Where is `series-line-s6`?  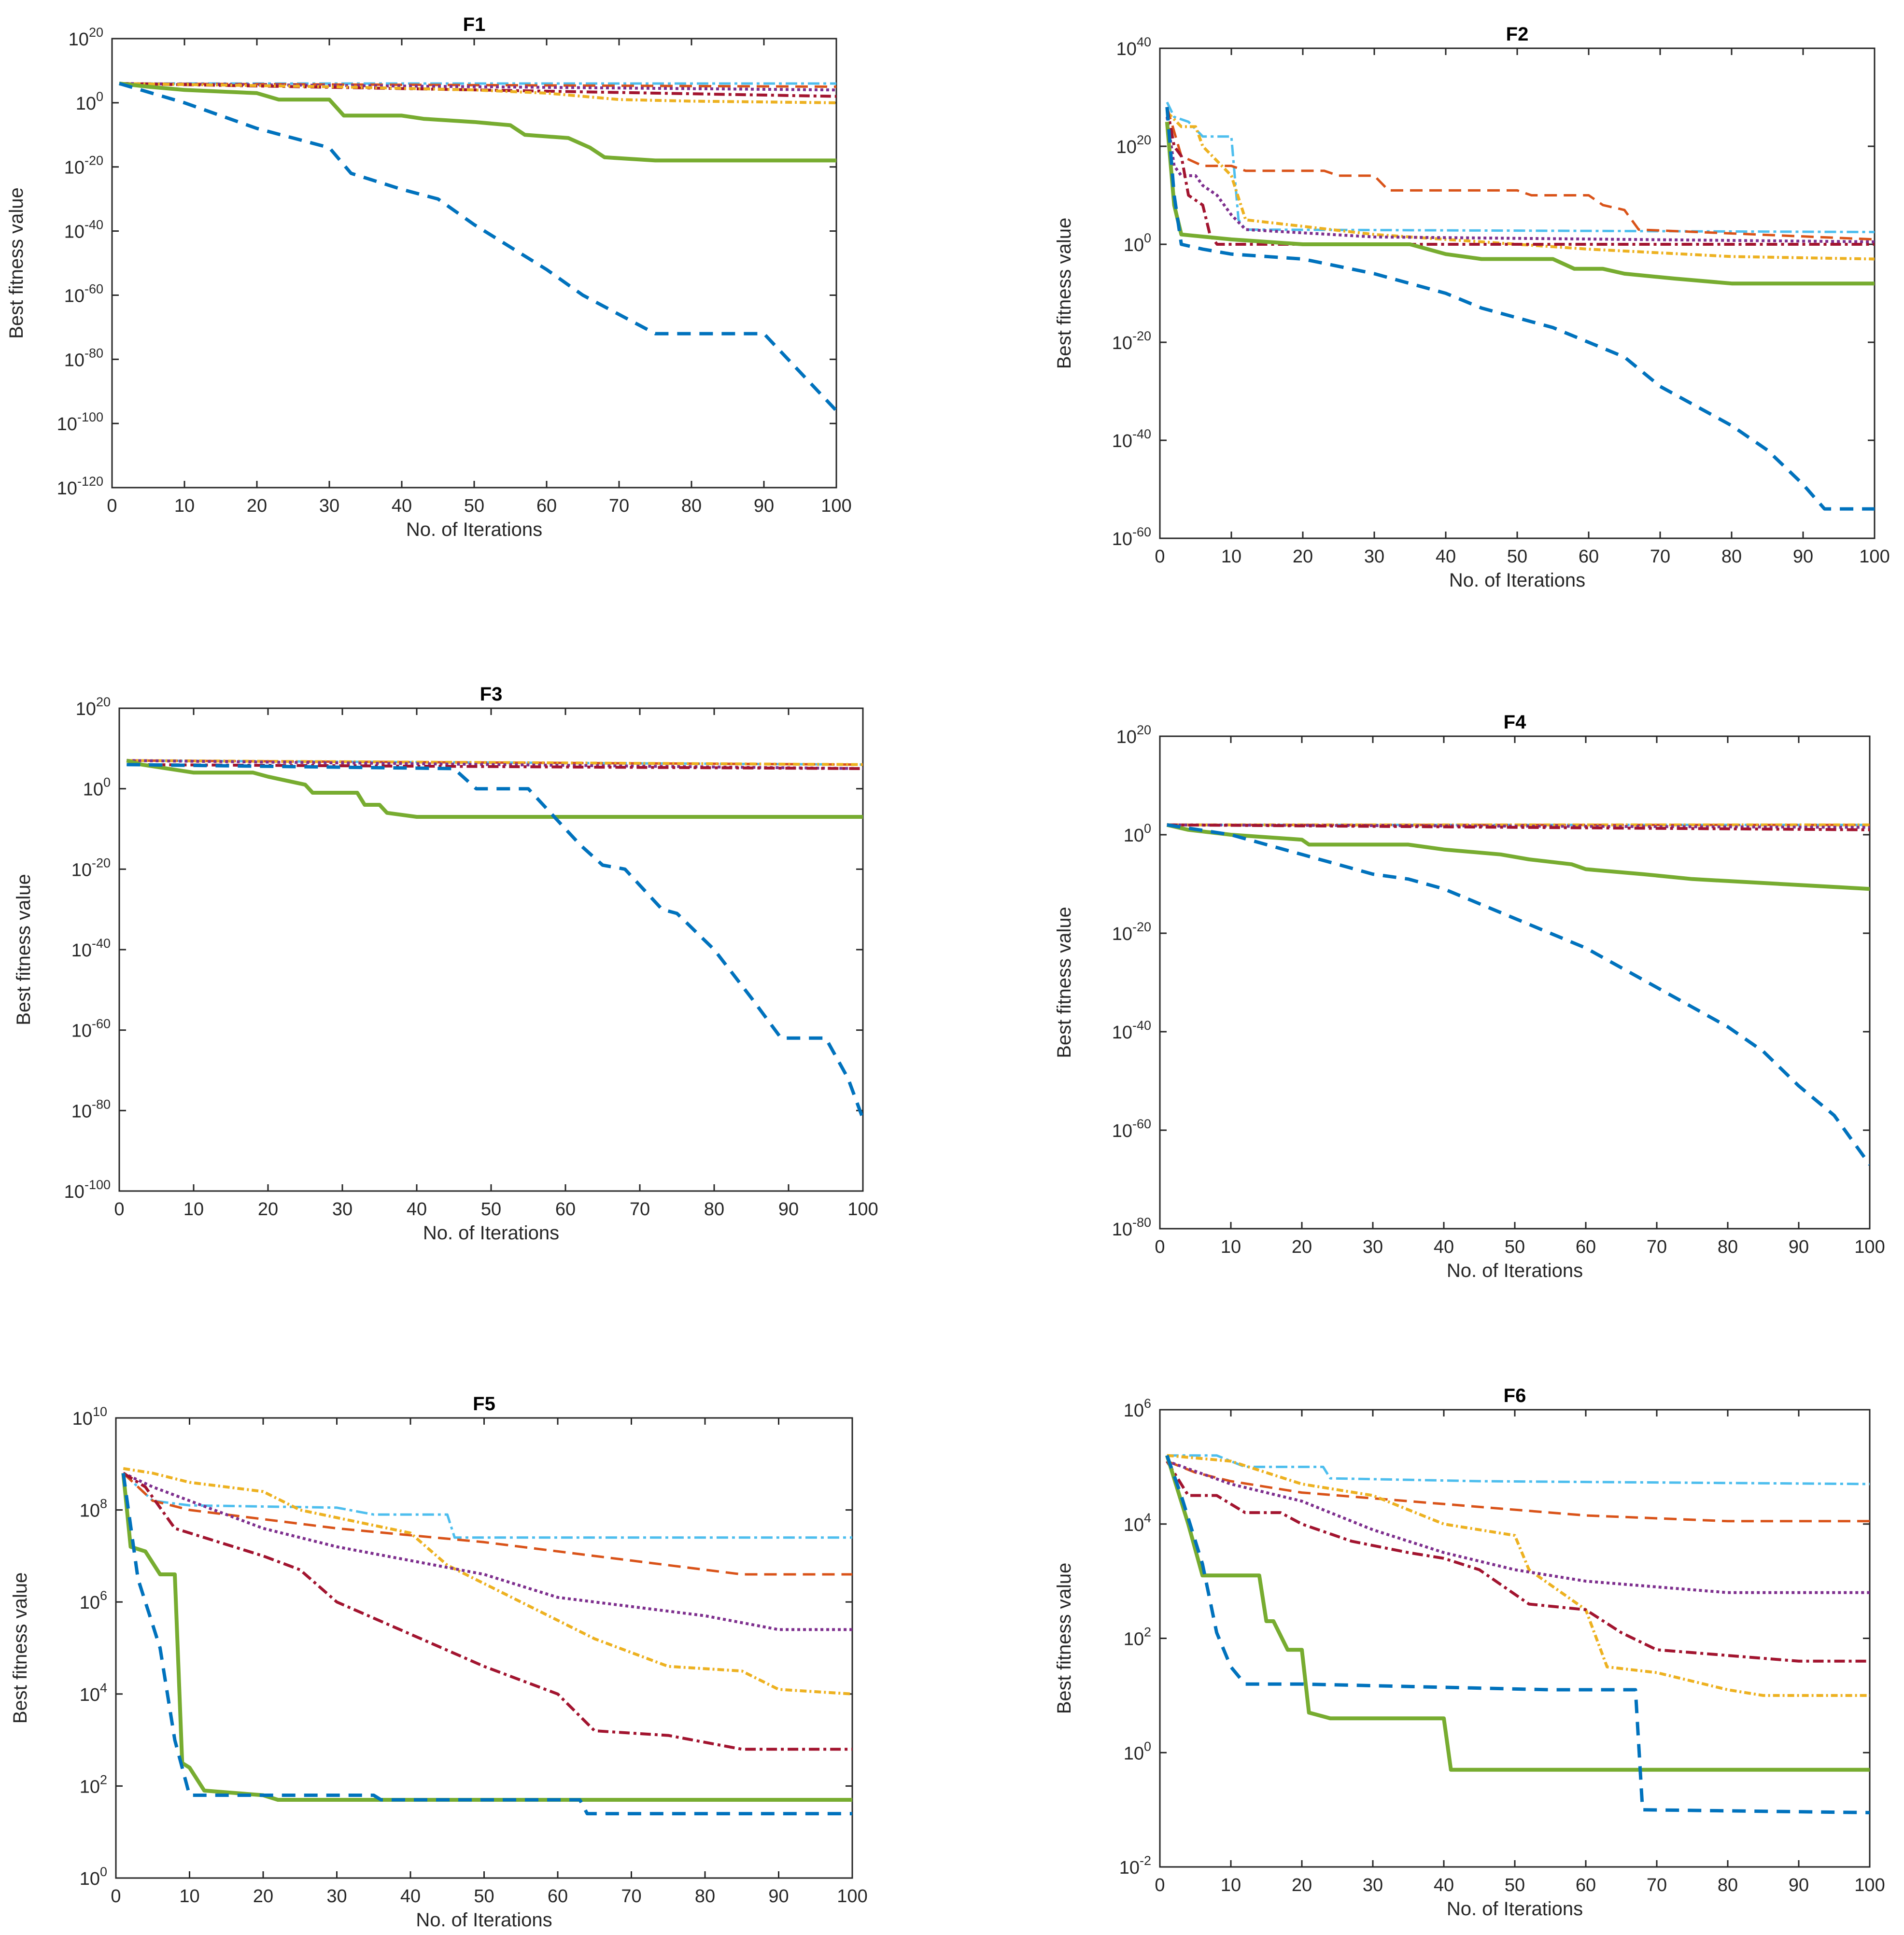 series-line-s6 is located at coordinates (1518, 1470).